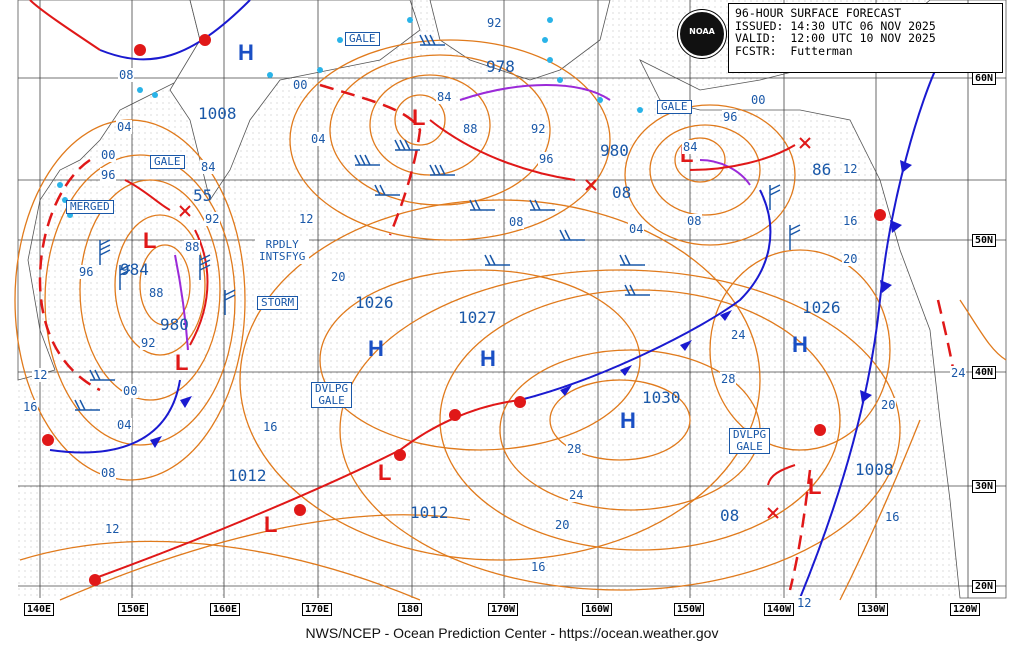  I want to click on pressure-value: 984, so click(134, 269).